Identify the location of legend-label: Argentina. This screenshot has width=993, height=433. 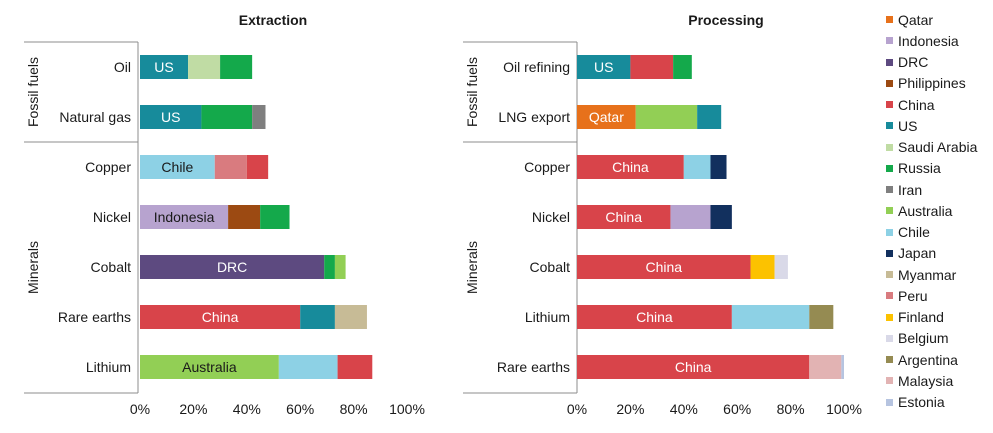
(928, 359).